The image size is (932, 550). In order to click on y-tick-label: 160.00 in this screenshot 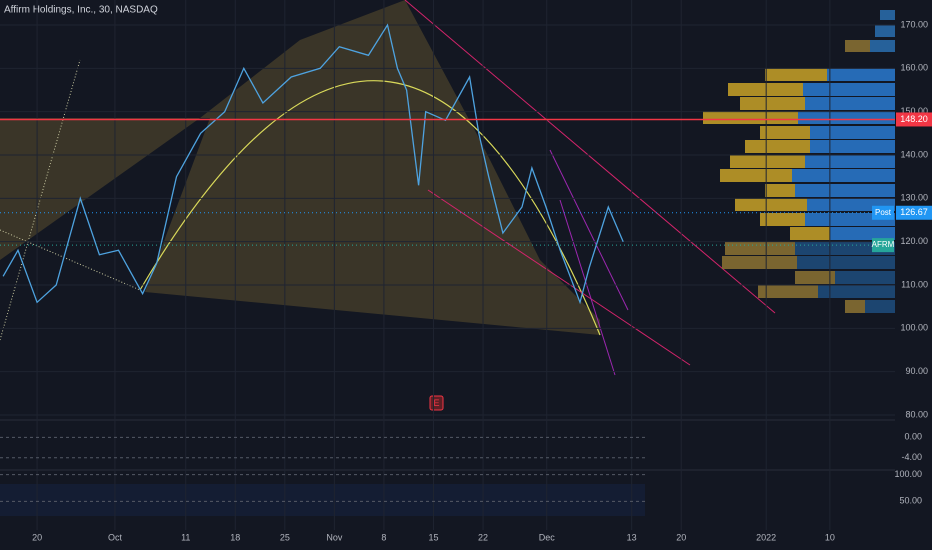, I will do `click(914, 68)`.